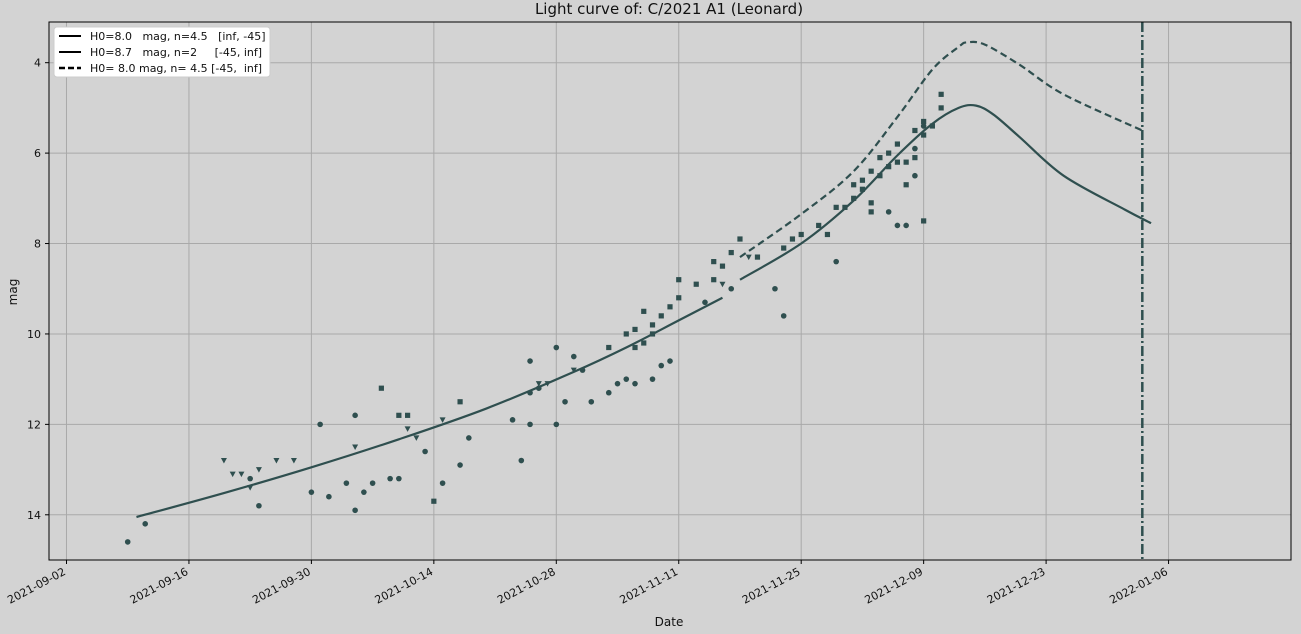 This screenshot has width=1301, height=634. Describe the element at coordinates (1138, 585) in the screenshot. I see `x-tick-label: 2022-01-06` at that location.